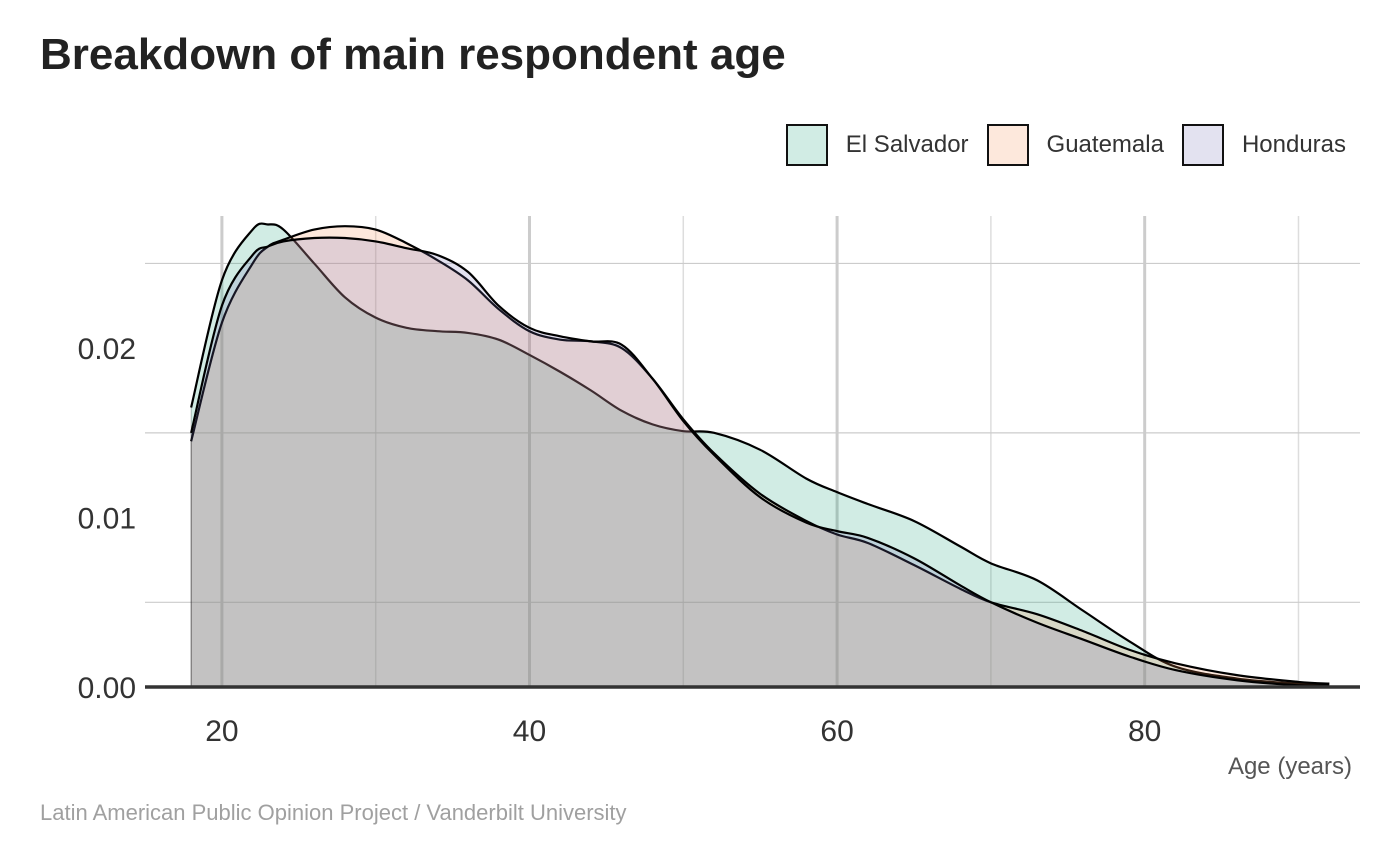 This screenshot has height=865, width=1400. What do you see at coordinates (413, 54) in the screenshot?
I see `chart-title: Breakdown of main respondent age` at bounding box center [413, 54].